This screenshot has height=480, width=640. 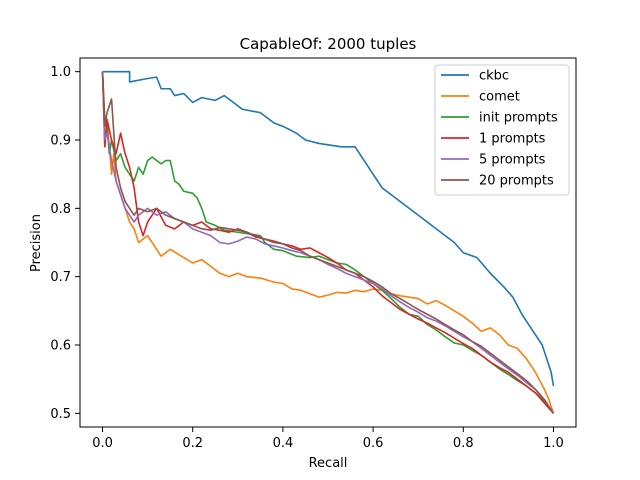 I want to click on y-axis-ticks: 0.5 0.6 0.7 0.8 0.9 1.0, so click(x=65, y=243).